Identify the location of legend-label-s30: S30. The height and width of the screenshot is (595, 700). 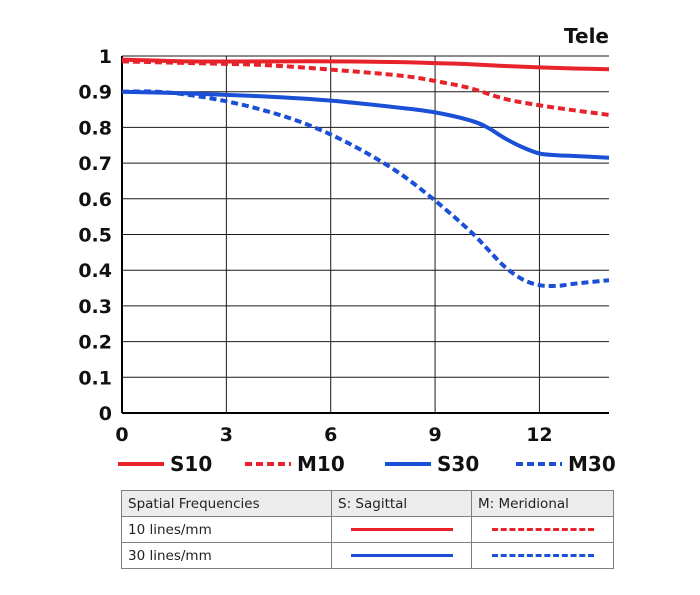
(458, 464).